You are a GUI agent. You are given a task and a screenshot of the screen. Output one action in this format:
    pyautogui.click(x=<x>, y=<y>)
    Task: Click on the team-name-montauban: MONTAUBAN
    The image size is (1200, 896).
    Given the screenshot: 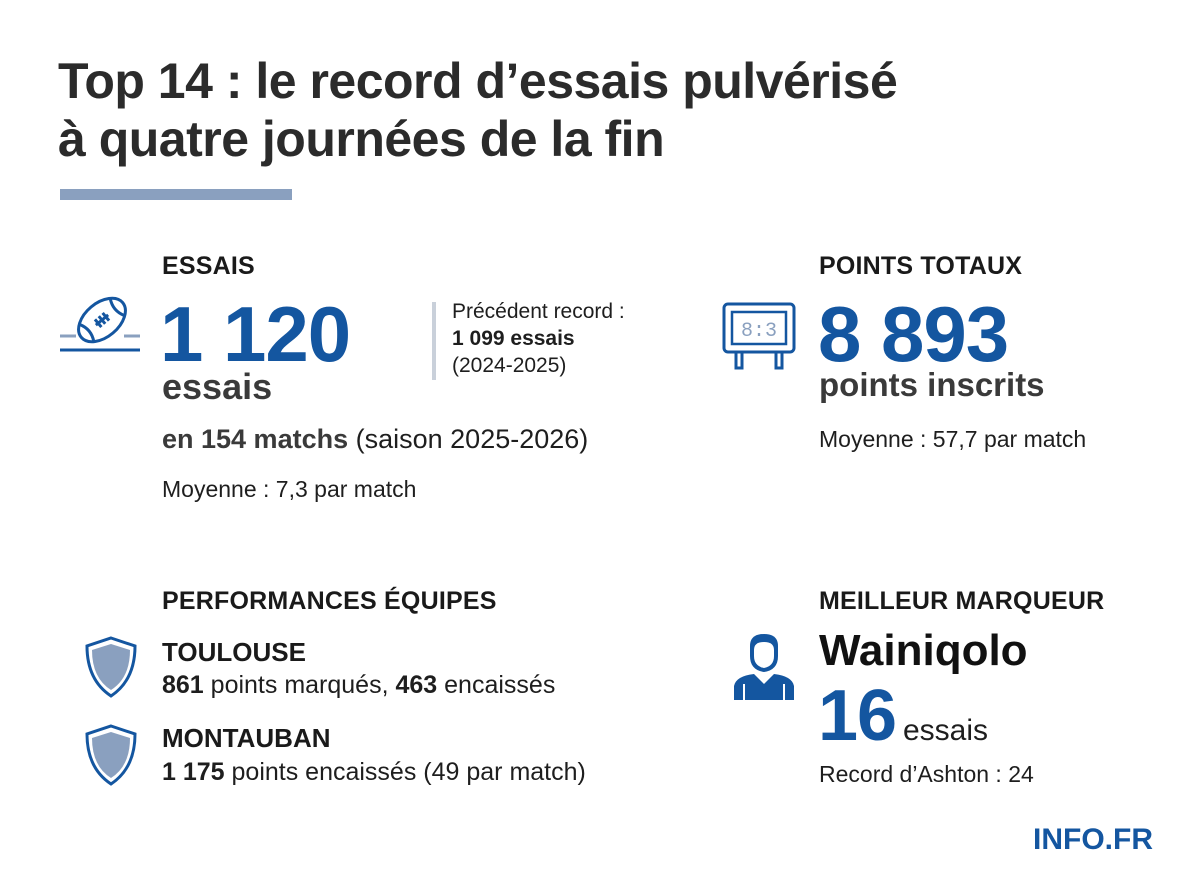 What is the action you would take?
    pyautogui.click(x=246, y=738)
    